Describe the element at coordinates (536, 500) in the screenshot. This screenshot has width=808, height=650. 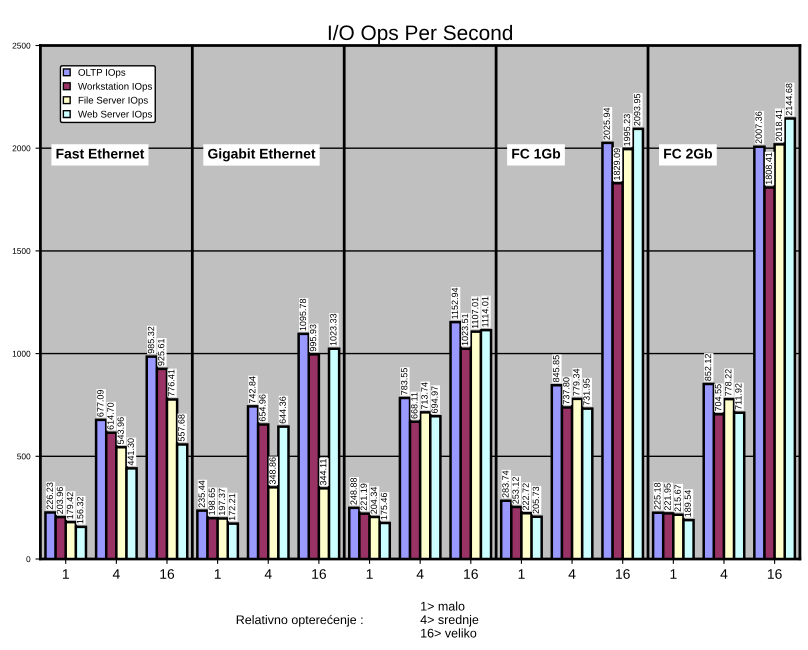
I see `data-label: 205.73` at that location.